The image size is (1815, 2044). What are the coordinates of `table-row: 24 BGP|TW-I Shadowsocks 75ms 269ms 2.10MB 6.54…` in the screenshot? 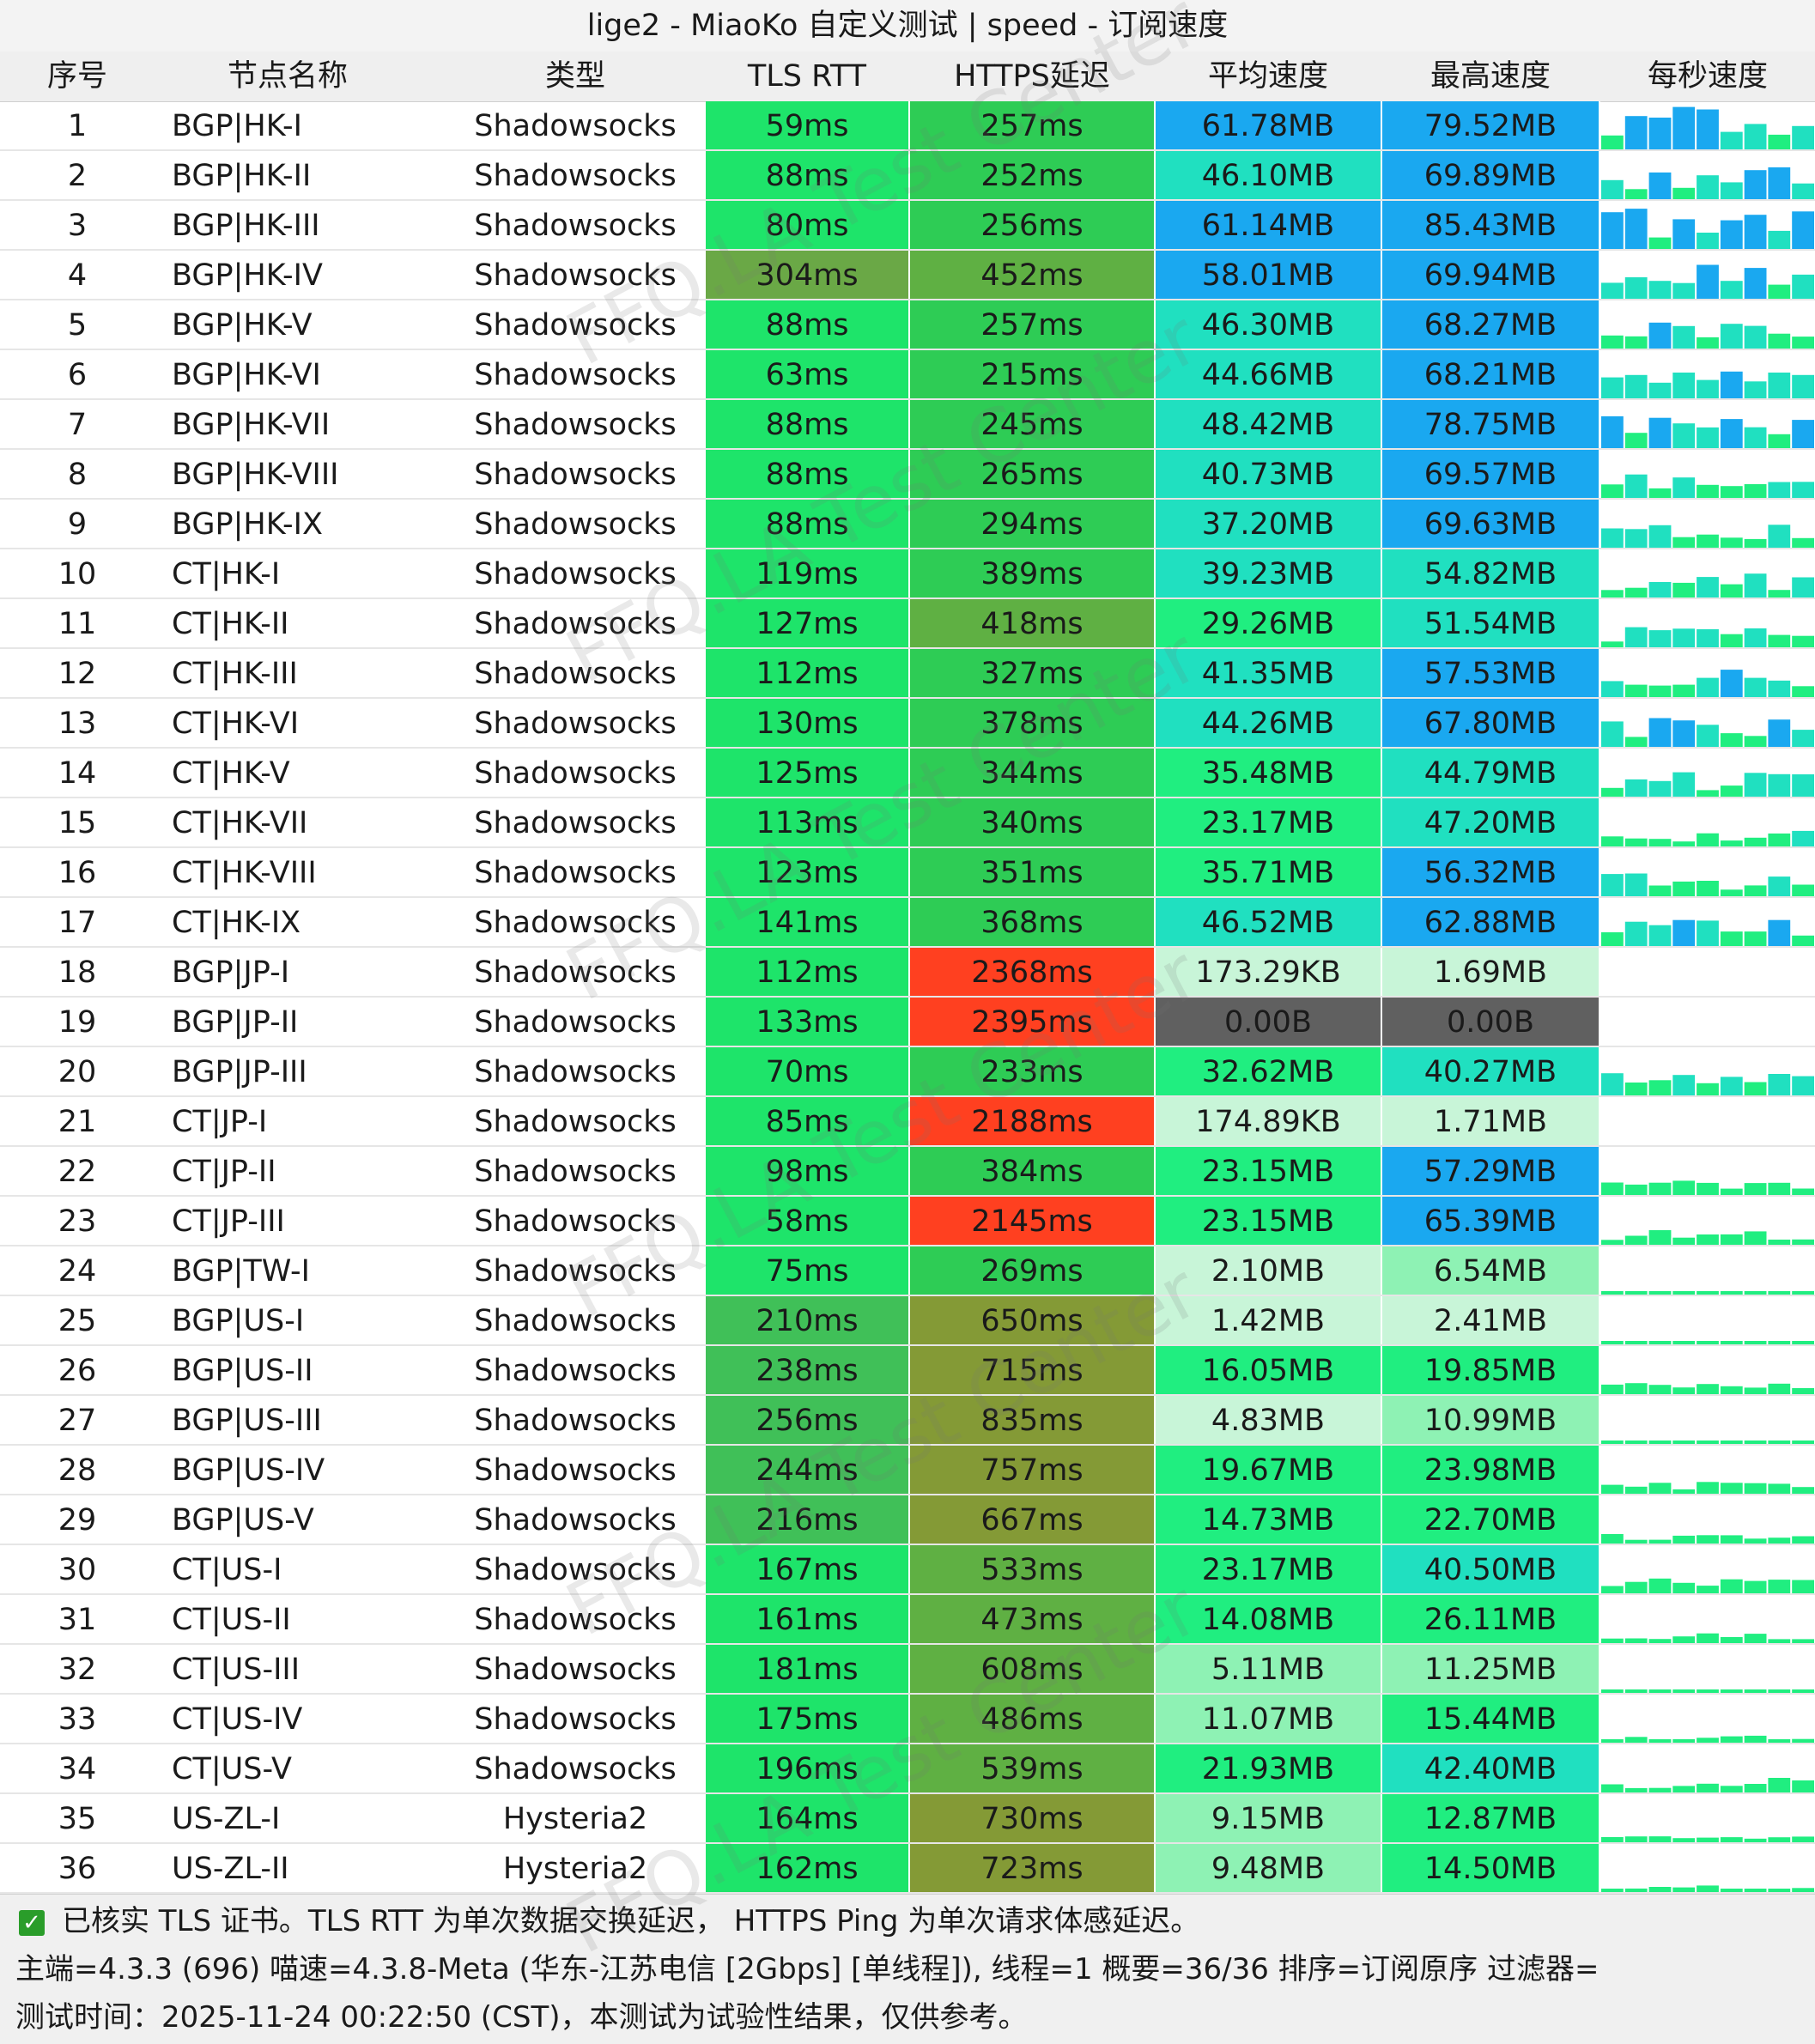 It's located at (907, 1271).